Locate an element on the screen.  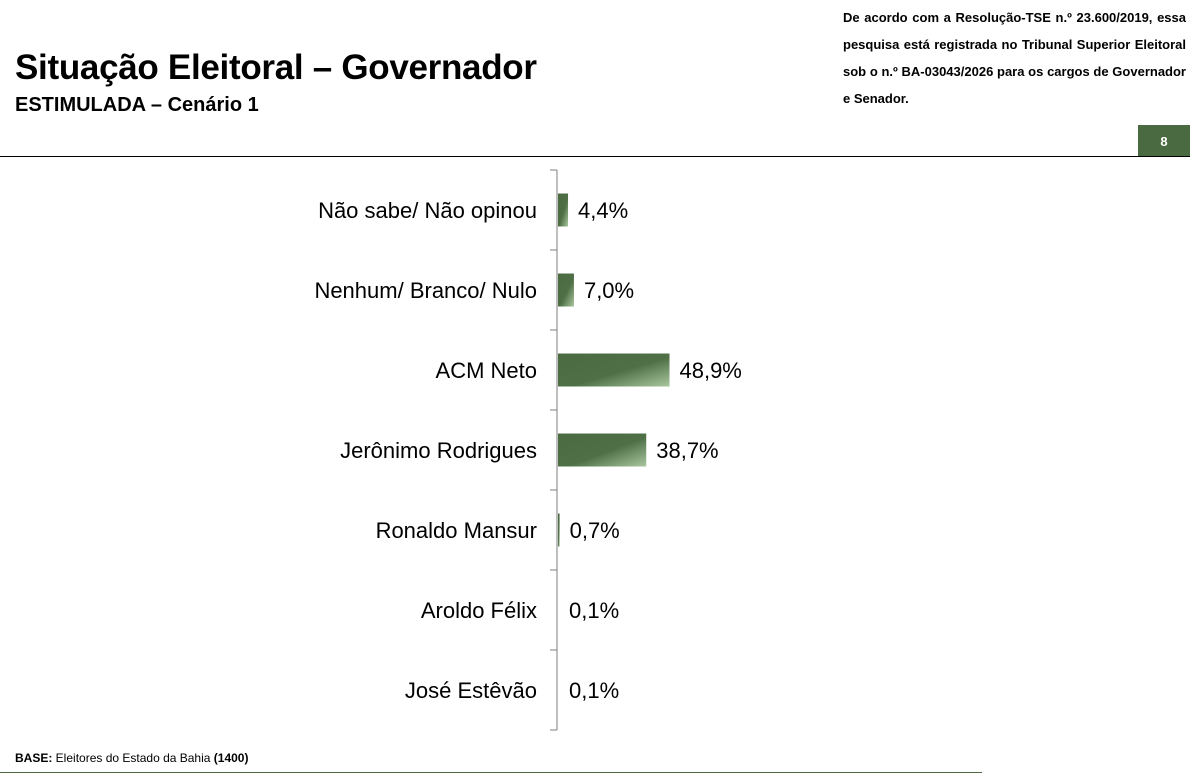
category-label: Ronaldo Mansur is located at coordinates (456, 530).